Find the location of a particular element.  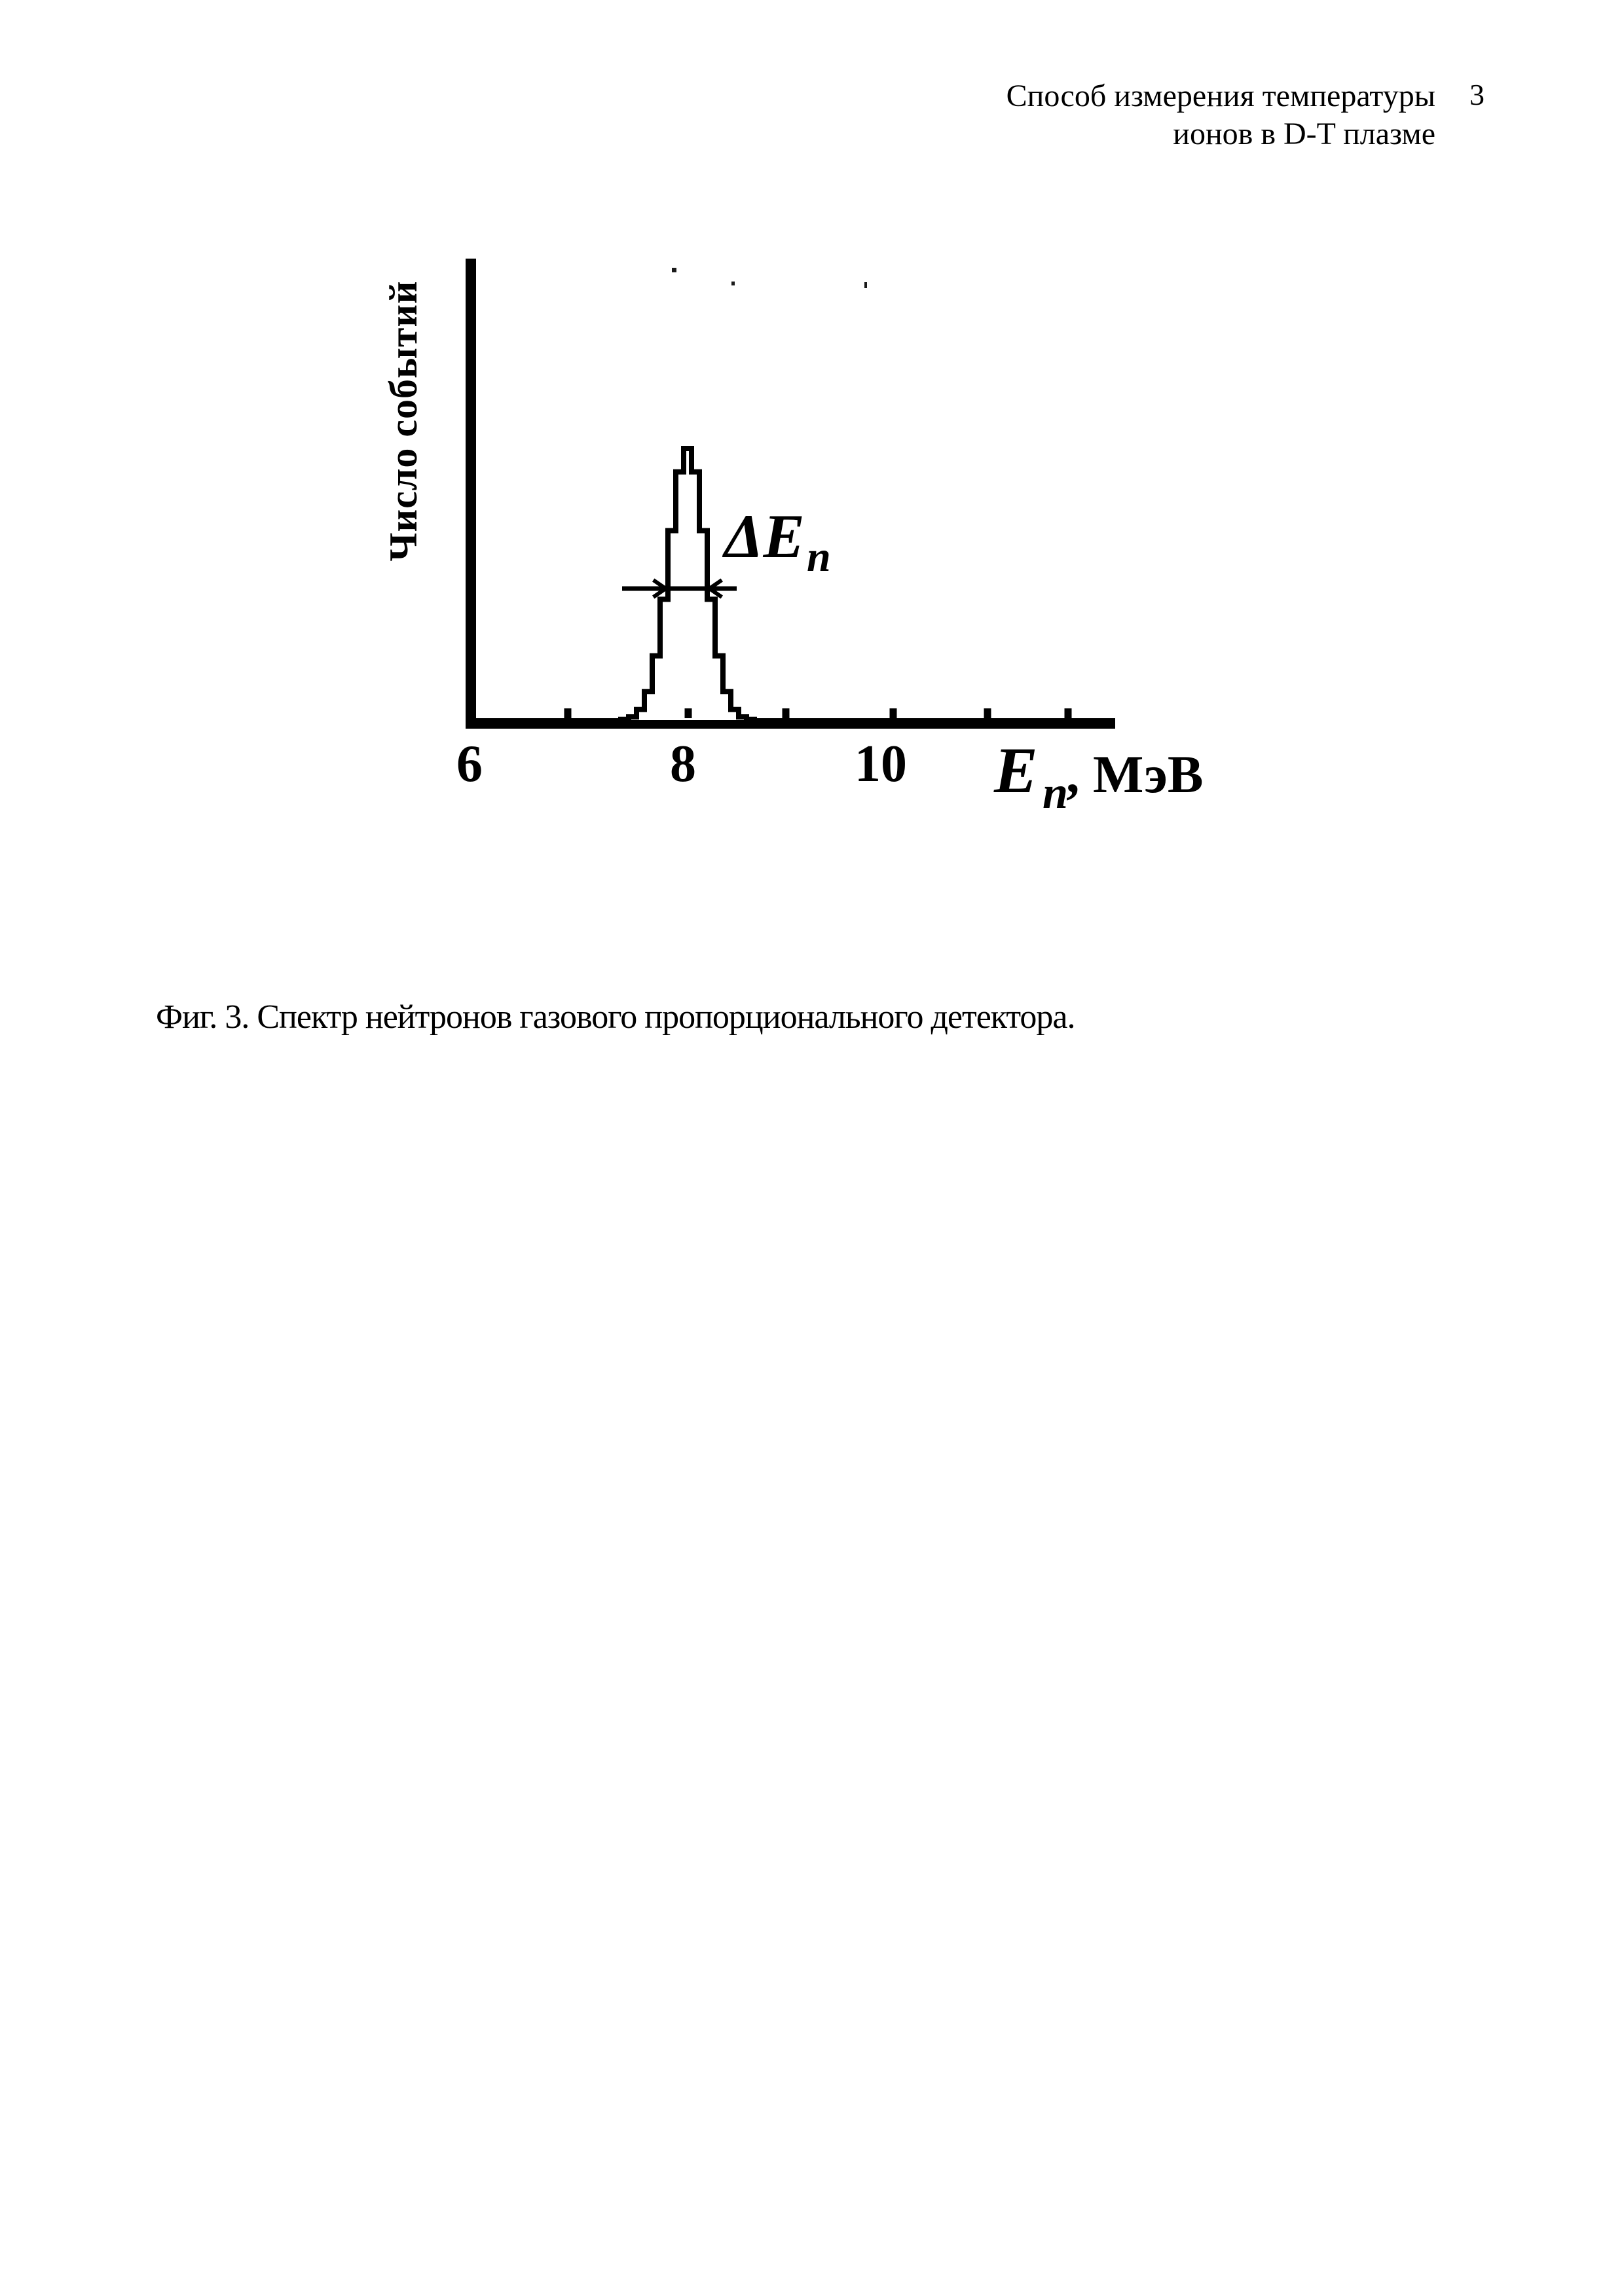

spectrum-peak-curve is located at coordinates (687, 584).